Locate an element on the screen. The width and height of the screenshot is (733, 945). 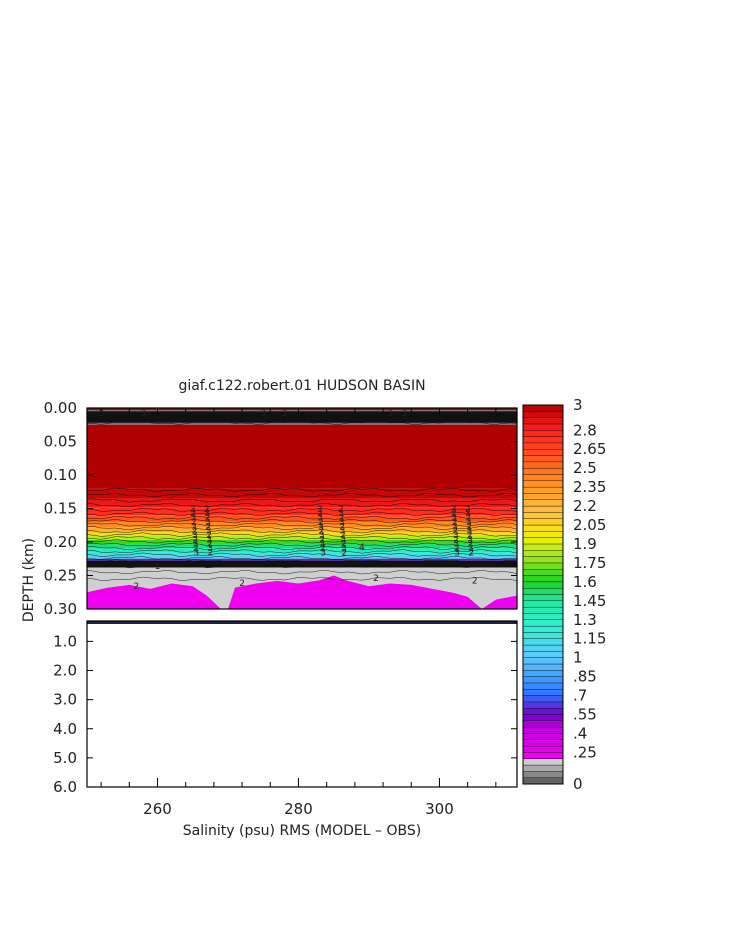
colorbar-label: 2.2 is located at coordinates (585, 506).